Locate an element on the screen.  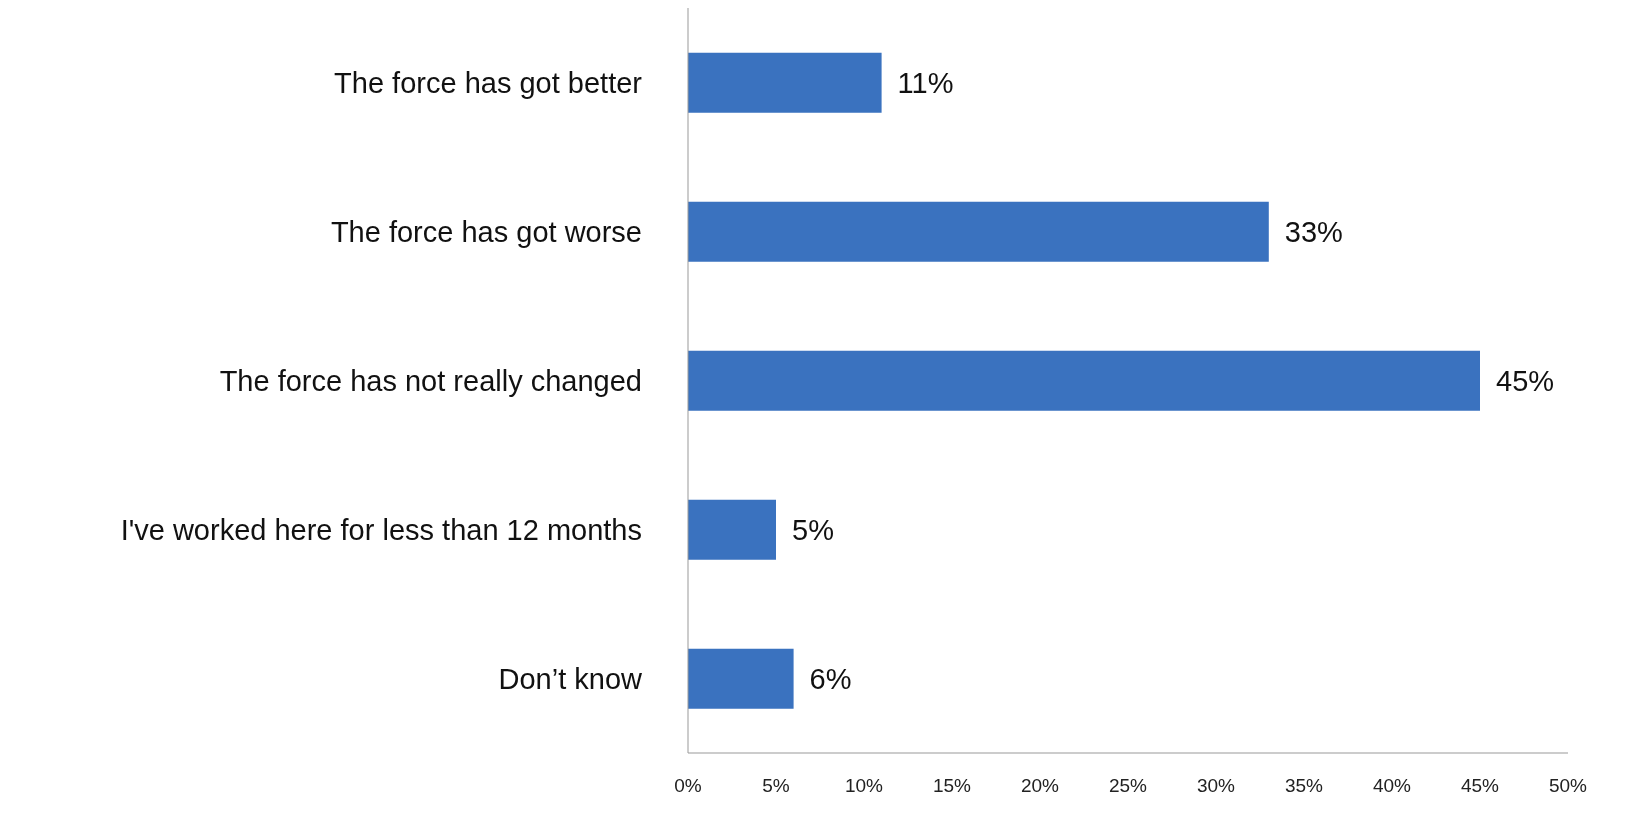
x-tick-label: 15% is located at coordinates (952, 786).